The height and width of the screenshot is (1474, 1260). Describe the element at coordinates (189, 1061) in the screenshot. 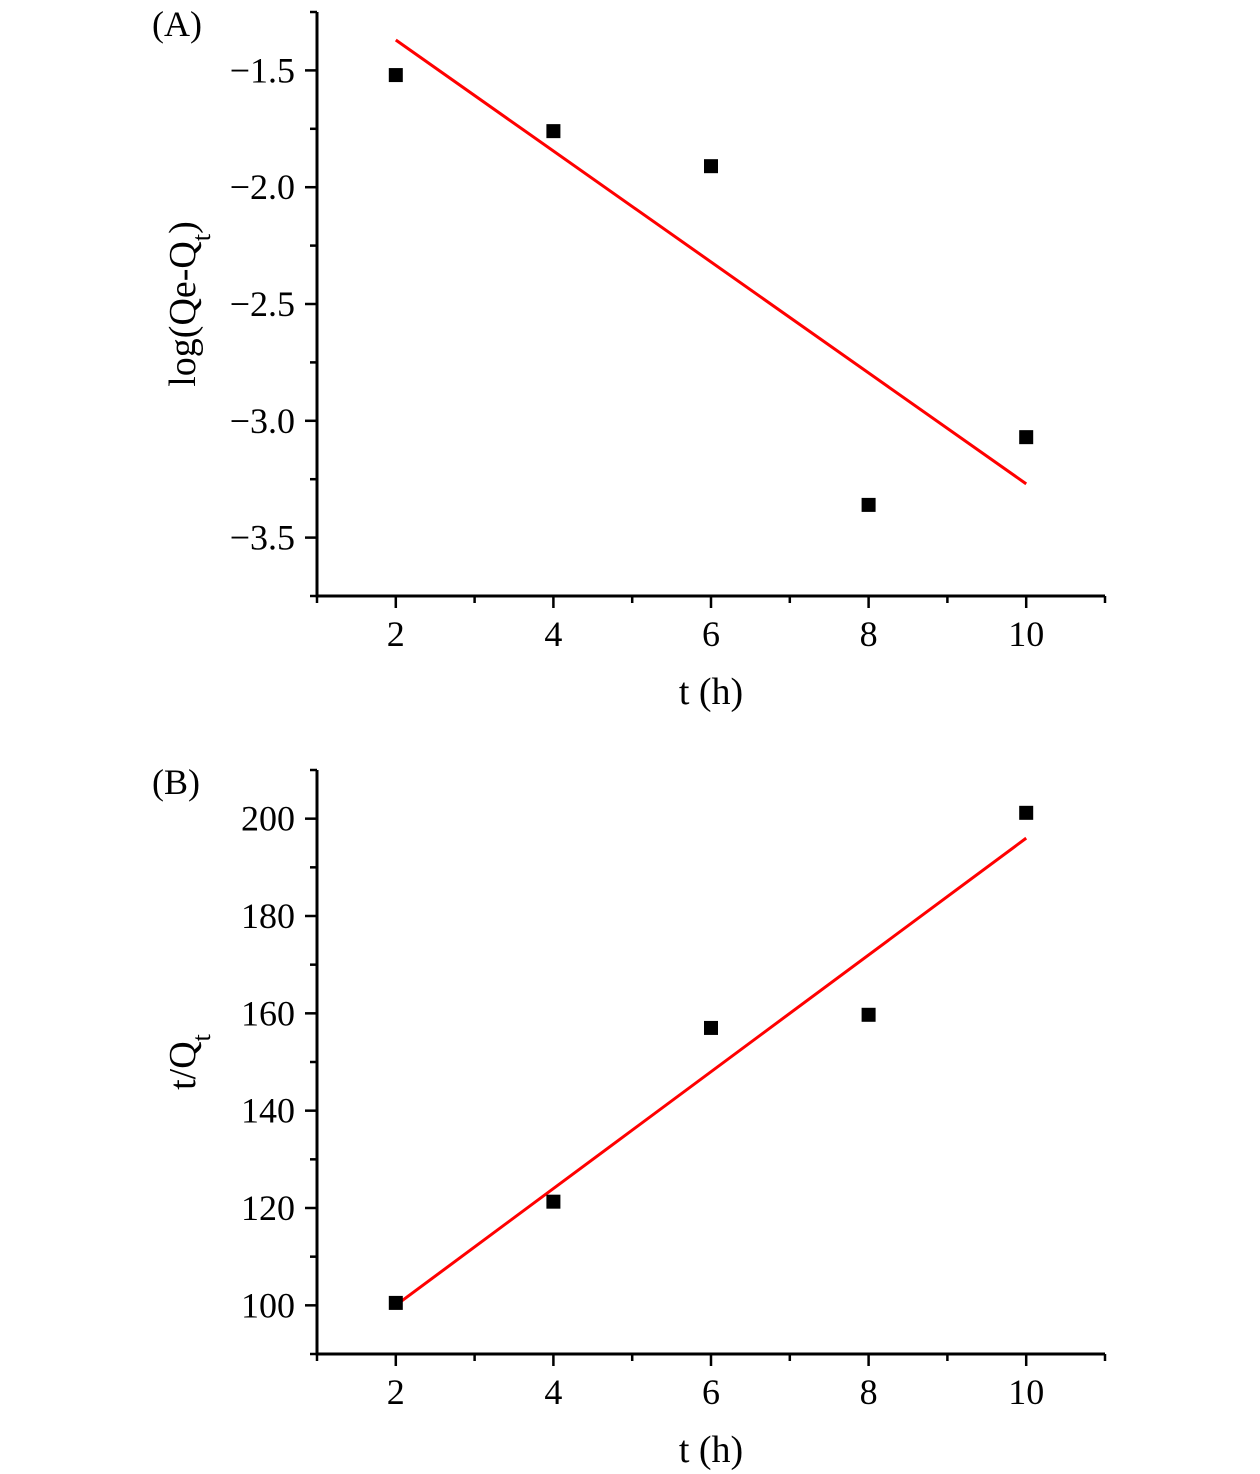

I see `y-axis-title: t/Qt` at that location.